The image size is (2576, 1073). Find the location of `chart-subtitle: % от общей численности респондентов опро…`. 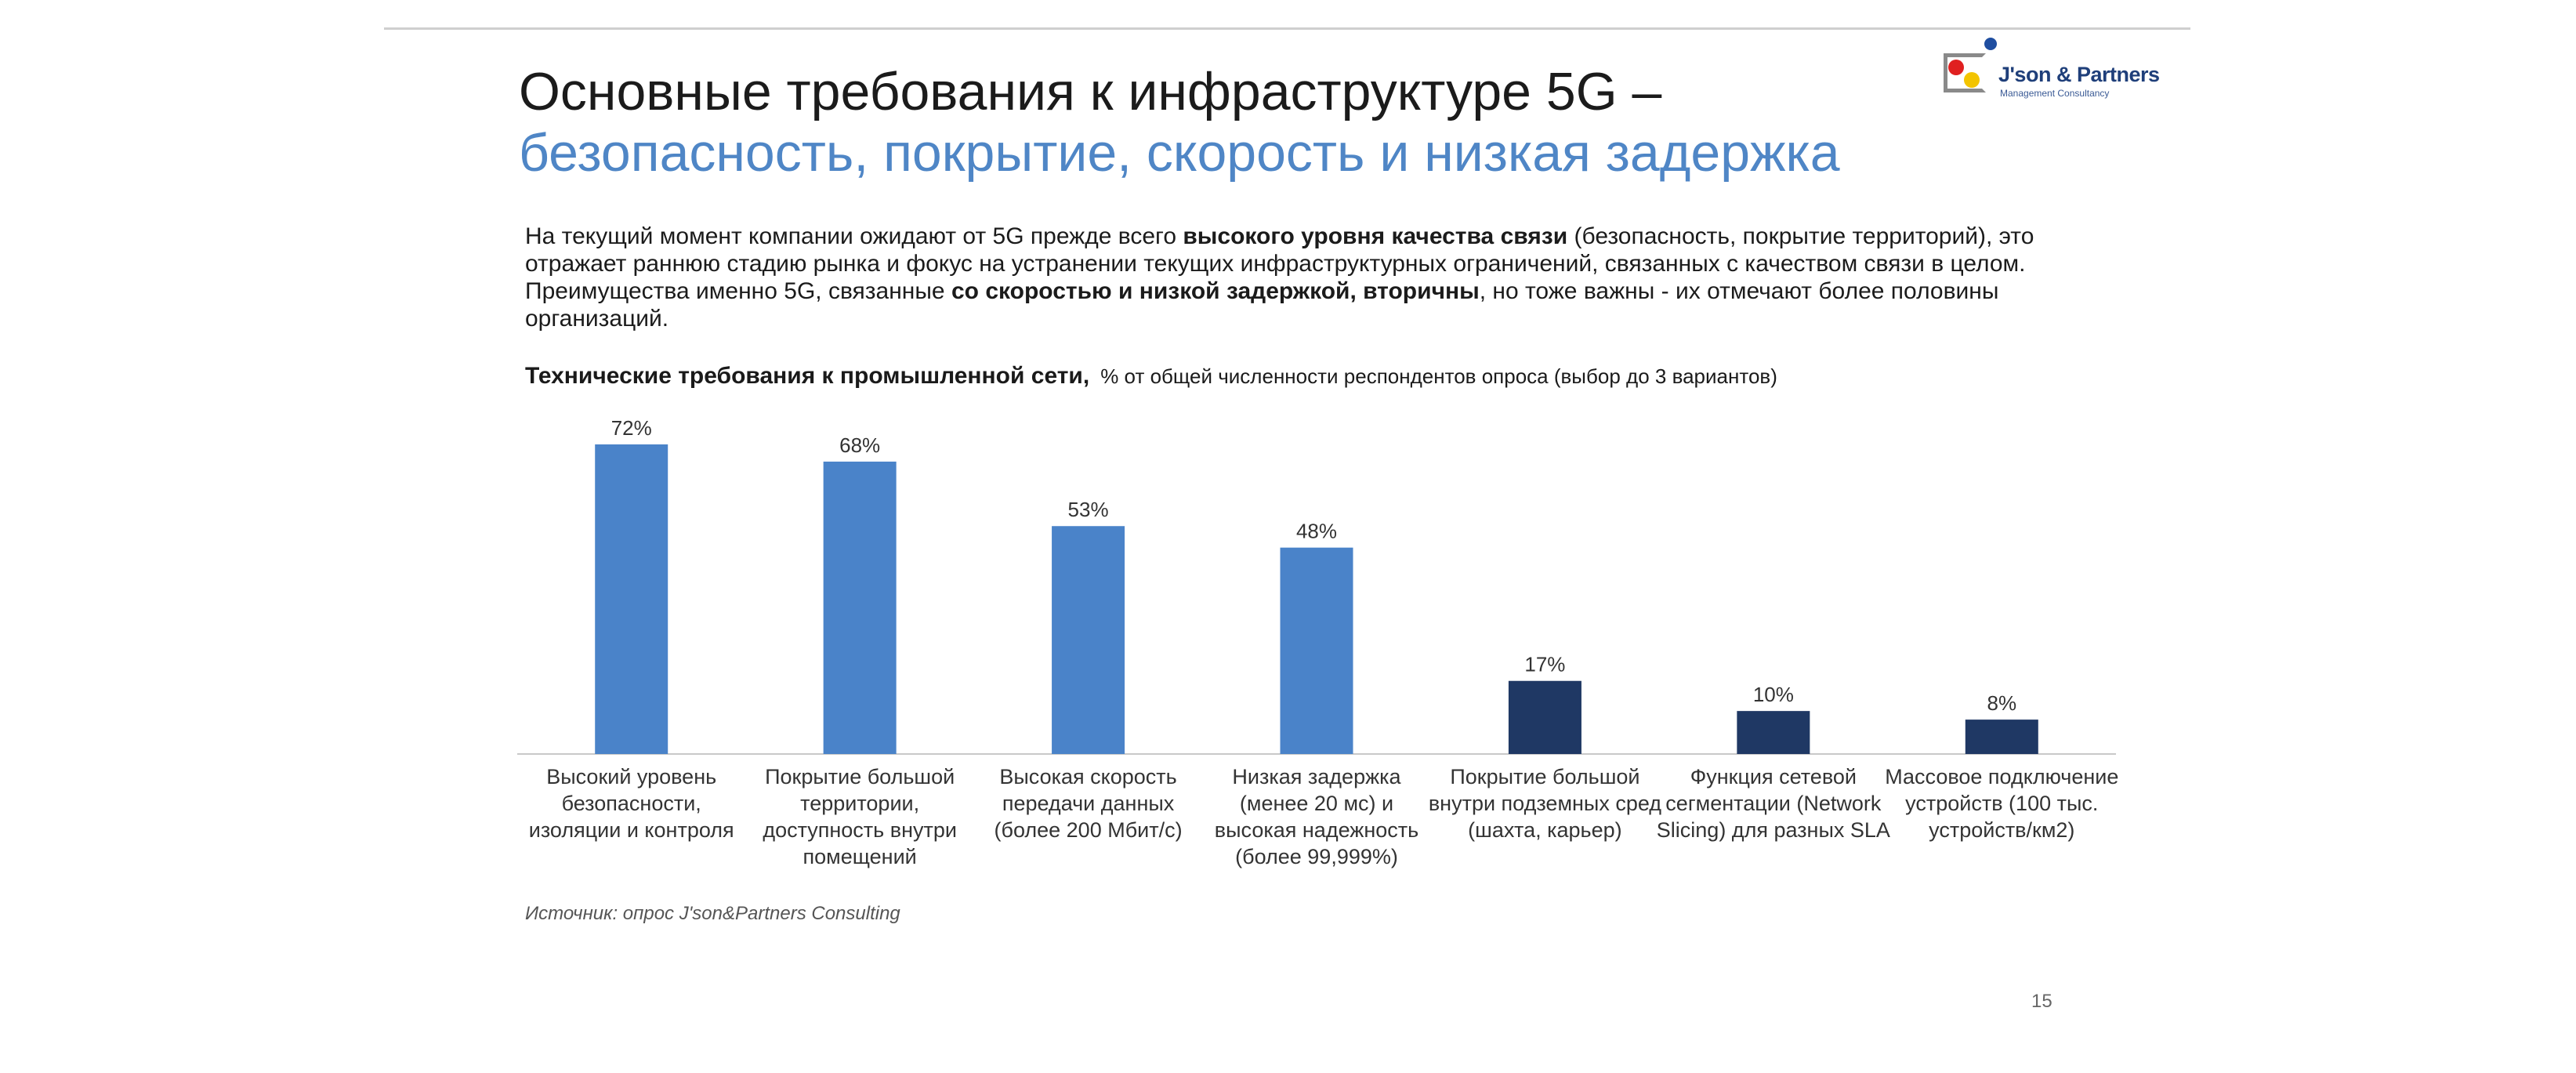

chart-subtitle: % от общей численности респондентов опро… is located at coordinates (1438, 376).